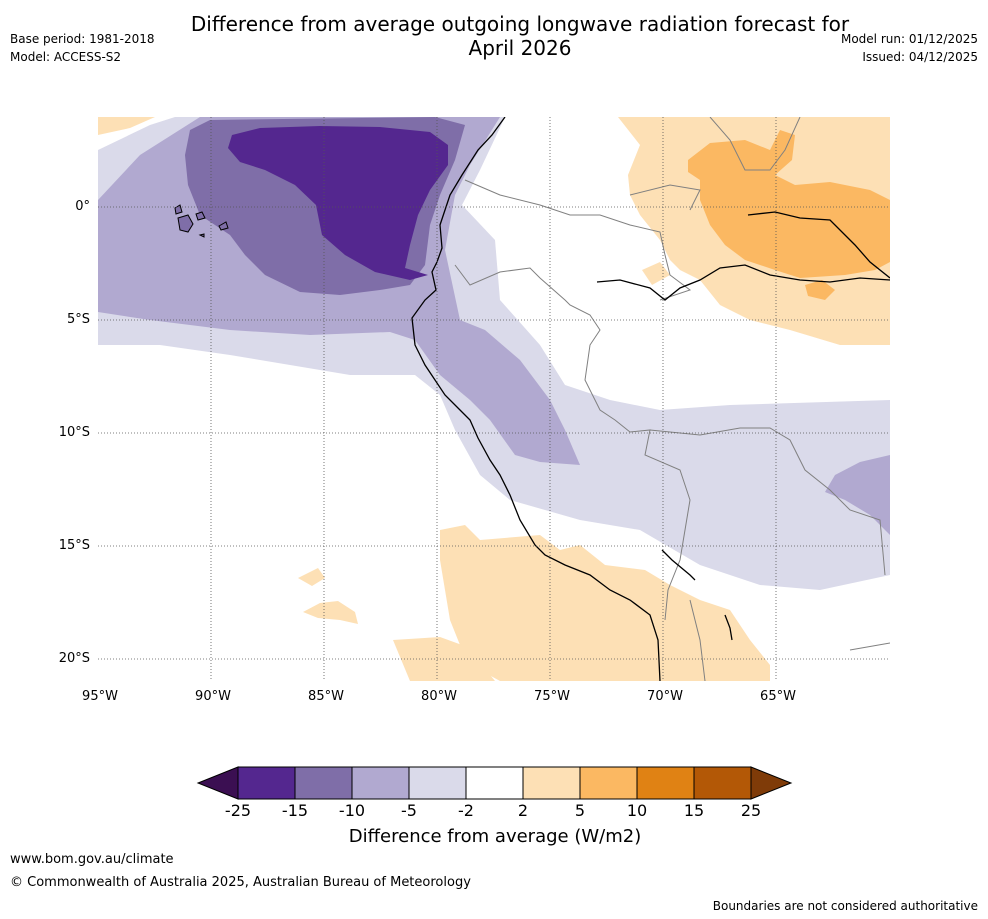 This screenshot has width=988, height=919. I want to click on colorbar-tick-5: 2, so click(523, 810).